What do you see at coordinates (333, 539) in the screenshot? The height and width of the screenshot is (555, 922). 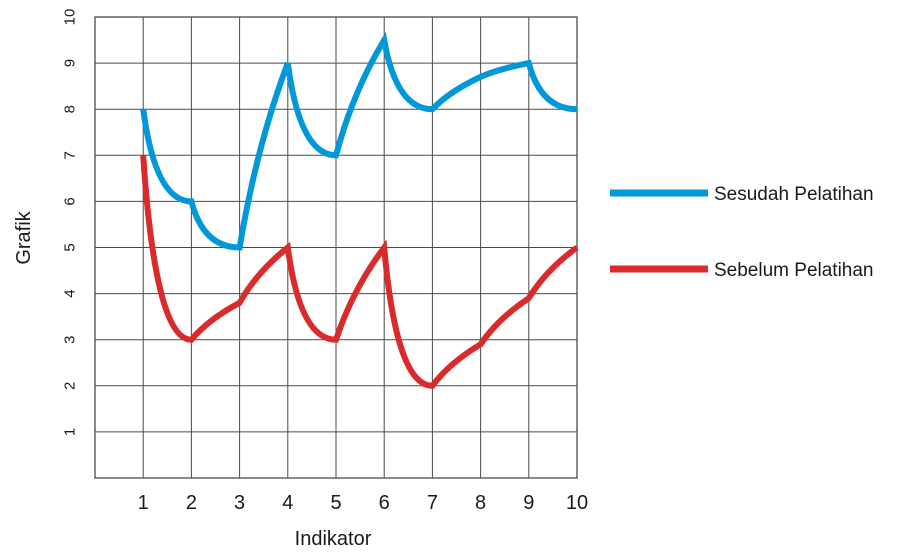 I see `x-axis-label: Indikator` at bounding box center [333, 539].